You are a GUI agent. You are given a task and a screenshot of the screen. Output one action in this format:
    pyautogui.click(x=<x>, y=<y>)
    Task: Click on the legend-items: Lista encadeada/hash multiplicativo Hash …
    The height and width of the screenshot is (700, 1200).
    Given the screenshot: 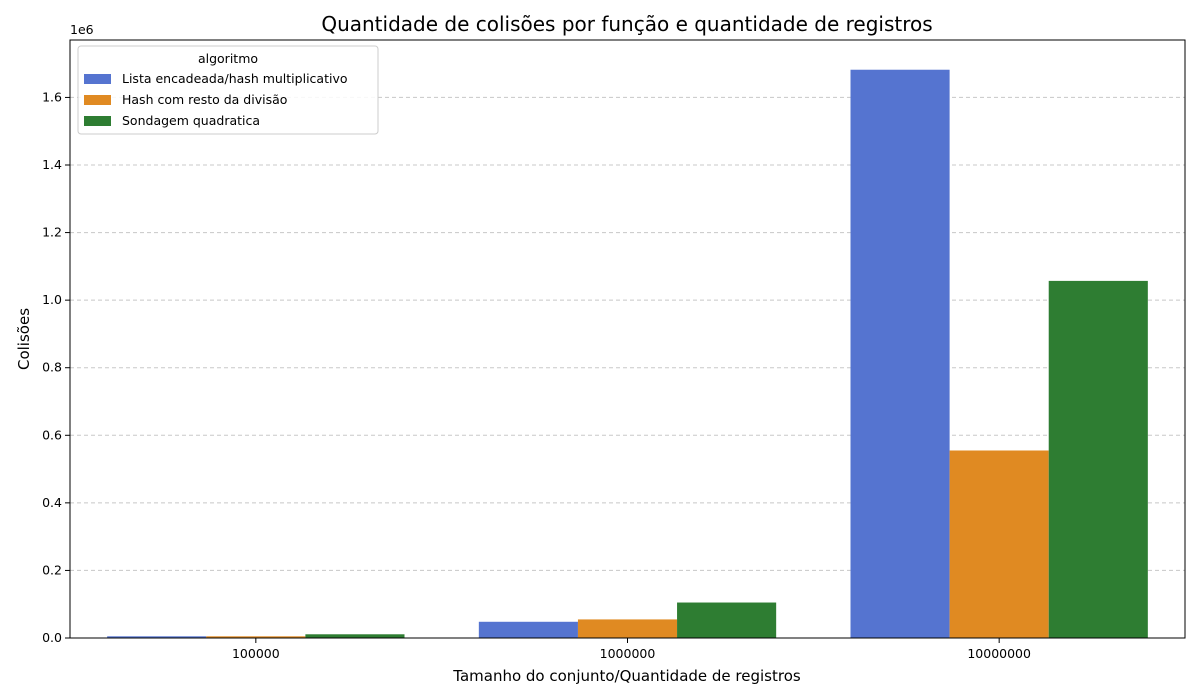 What is the action you would take?
    pyautogui.click(x=216, y=99)
    